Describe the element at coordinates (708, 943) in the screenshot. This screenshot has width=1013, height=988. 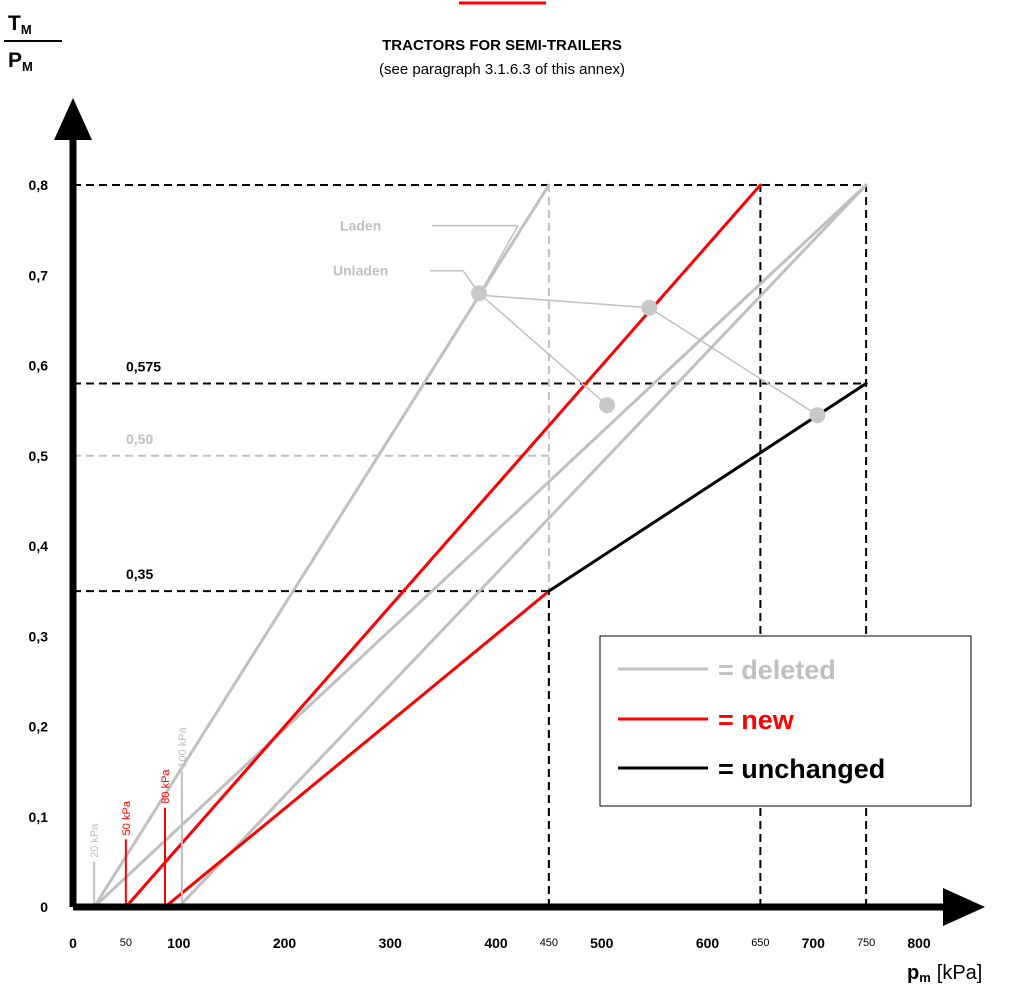
I see `x-tick-label-600: 600` at that location.